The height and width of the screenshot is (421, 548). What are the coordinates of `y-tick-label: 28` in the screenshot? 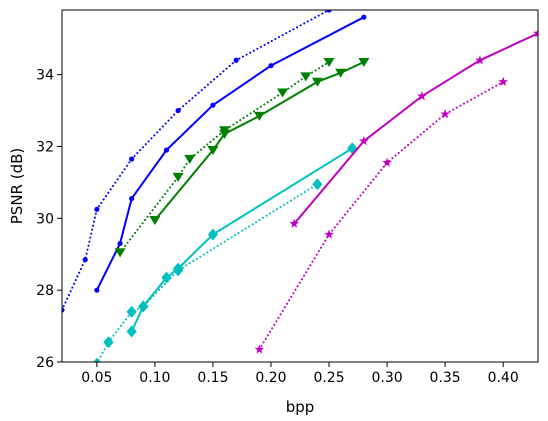 It's located at (45, 291).